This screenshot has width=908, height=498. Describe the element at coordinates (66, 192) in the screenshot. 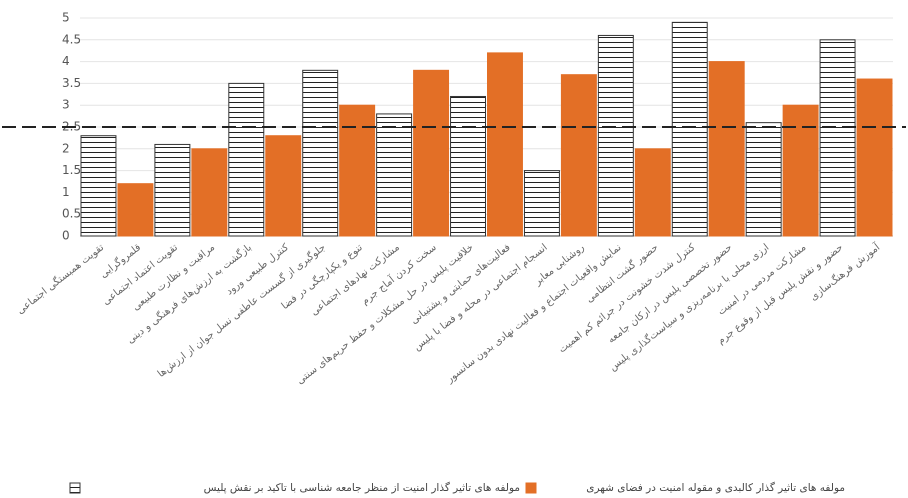

I see `y-tick-label: 1` at that location.